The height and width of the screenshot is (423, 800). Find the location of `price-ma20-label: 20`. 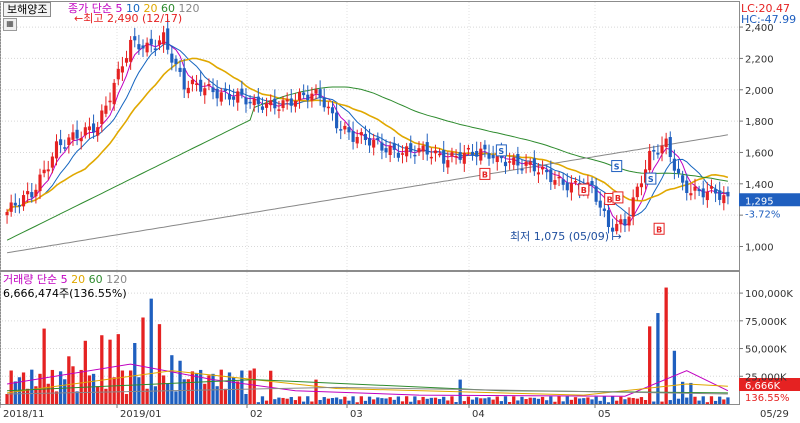

price-ma20-label: 20 is located at coordinates (150, 8).